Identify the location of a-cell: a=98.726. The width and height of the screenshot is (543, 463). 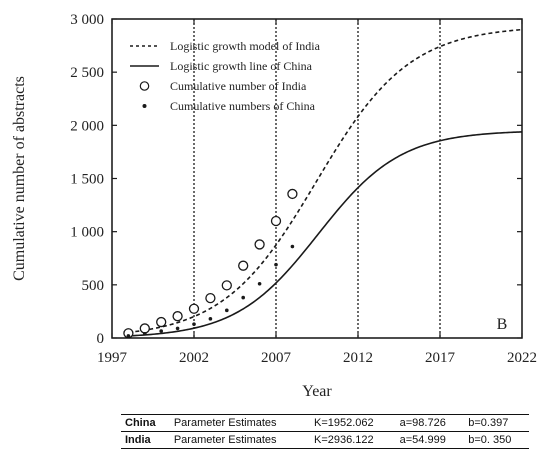
(430, 423).